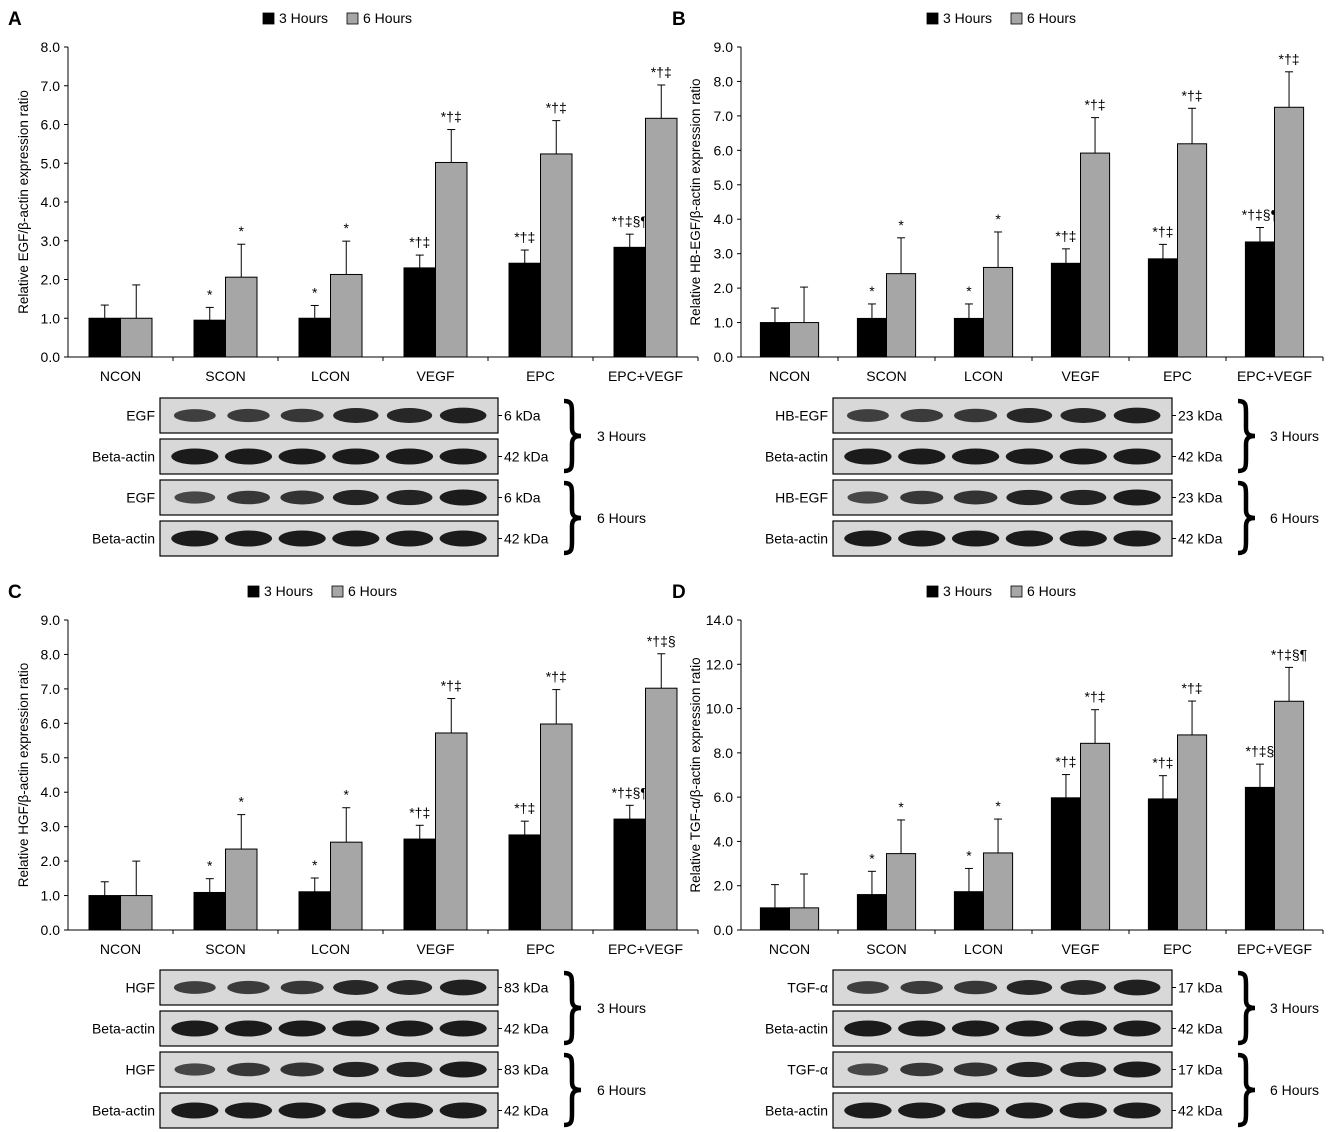 The image size is (1333, 1132). I want to click on blot-protein-label: HGF, so click(140, 1070).